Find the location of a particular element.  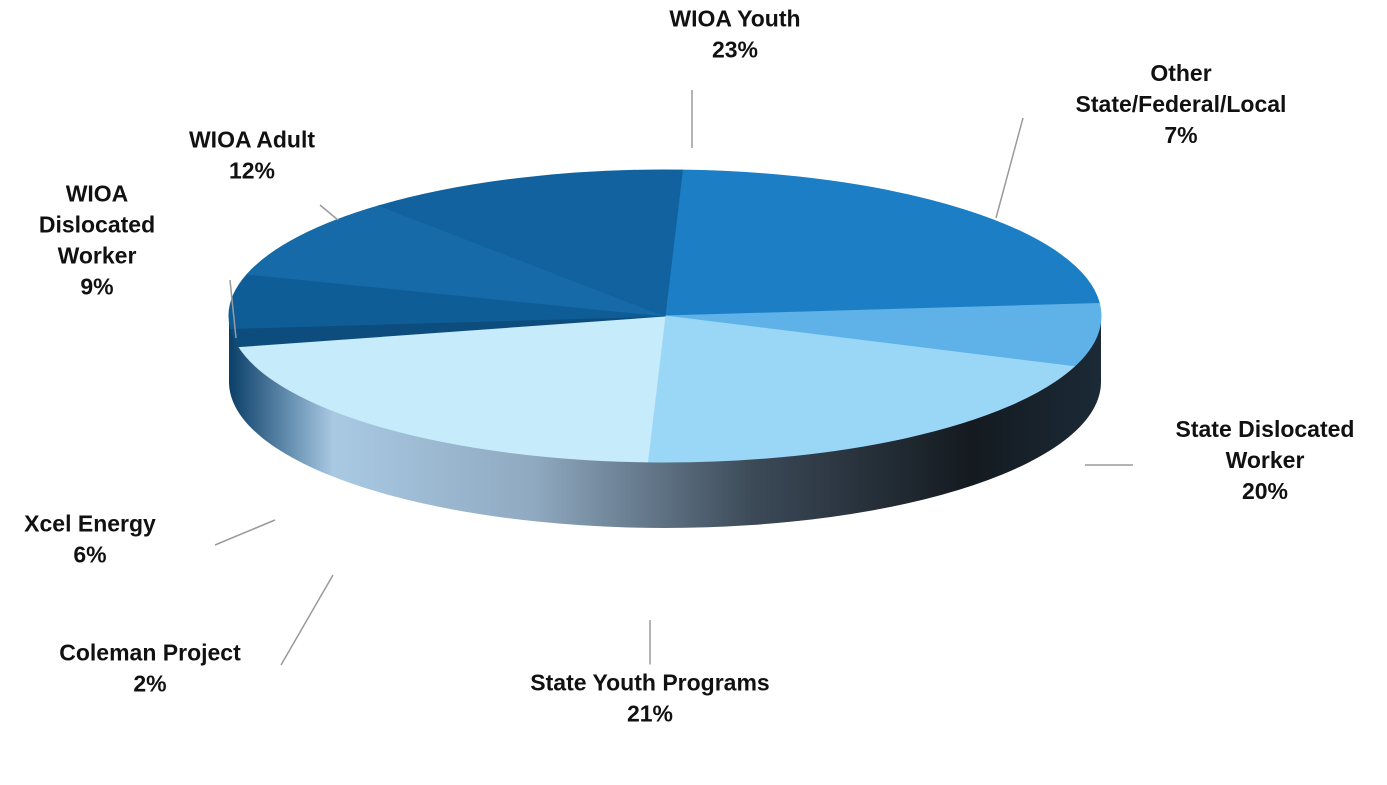

pie-slice-other-state-federal-local is located at coordinates (883, 335).